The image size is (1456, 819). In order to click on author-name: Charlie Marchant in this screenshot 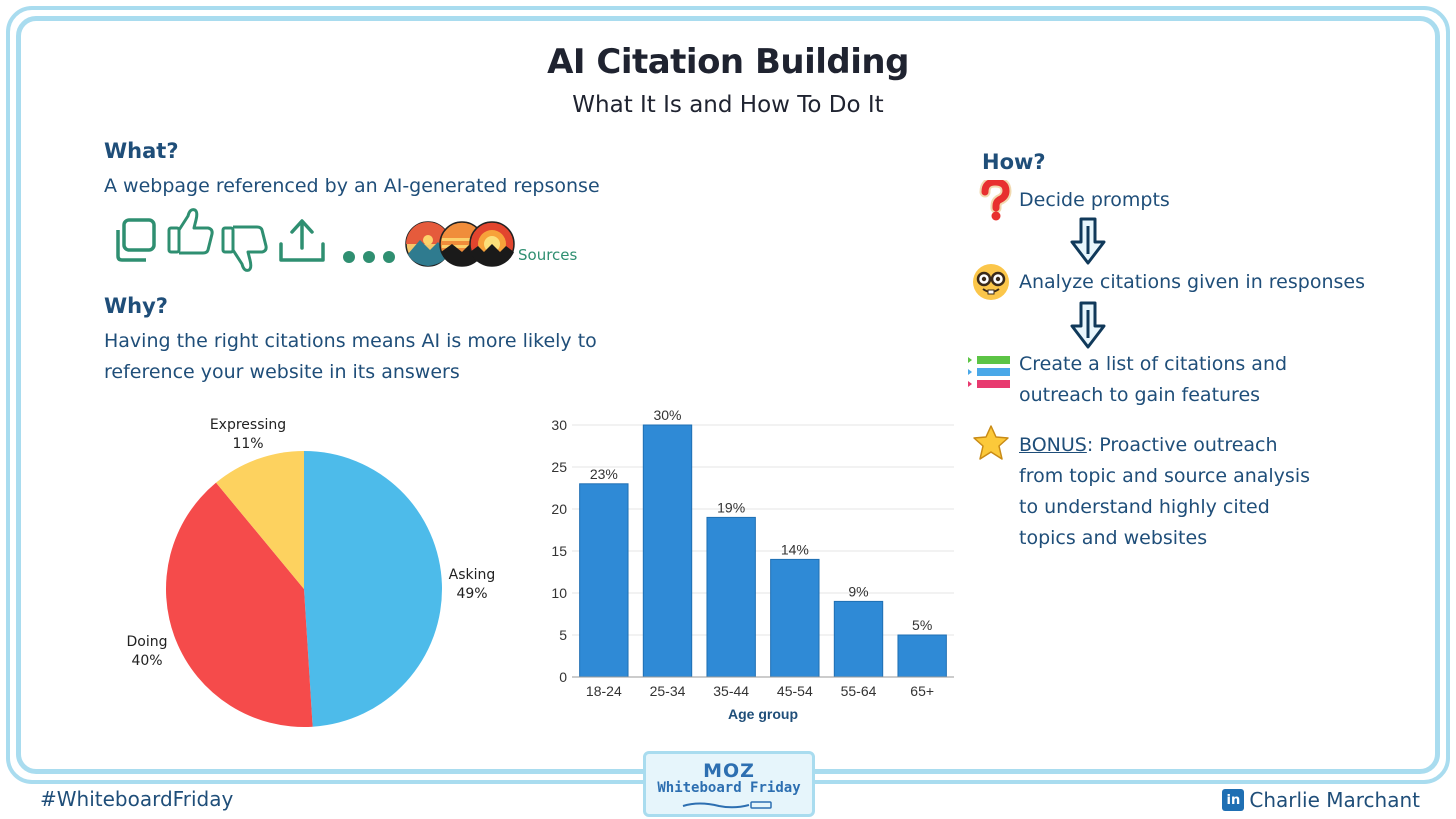, I will do `click(1334, 800)`.